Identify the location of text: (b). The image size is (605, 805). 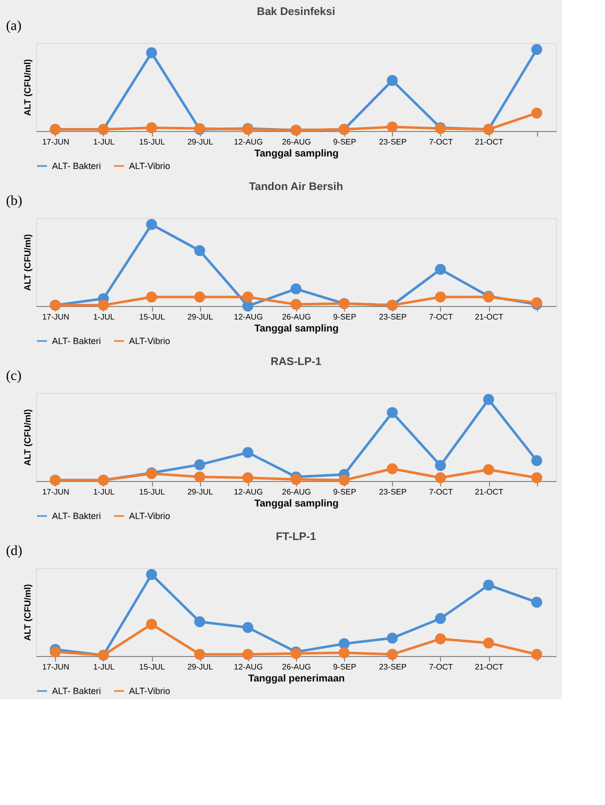
(14, 201).